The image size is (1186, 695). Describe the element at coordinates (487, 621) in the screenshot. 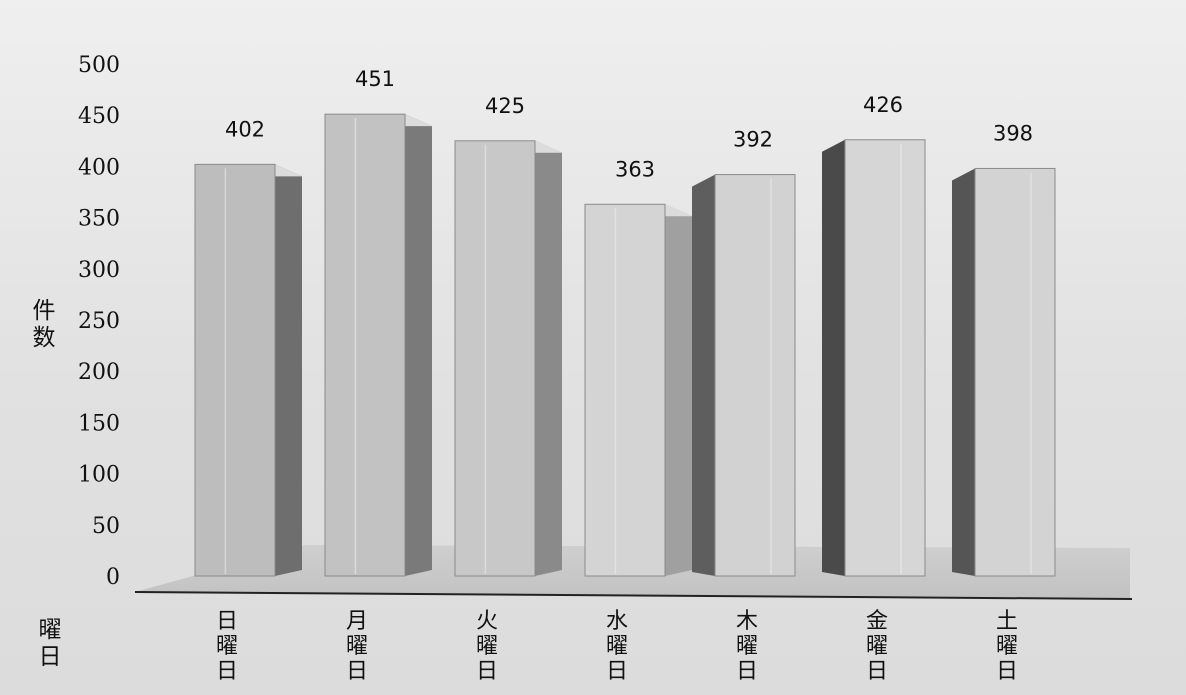

I see `category-label-char: 火` at that location.